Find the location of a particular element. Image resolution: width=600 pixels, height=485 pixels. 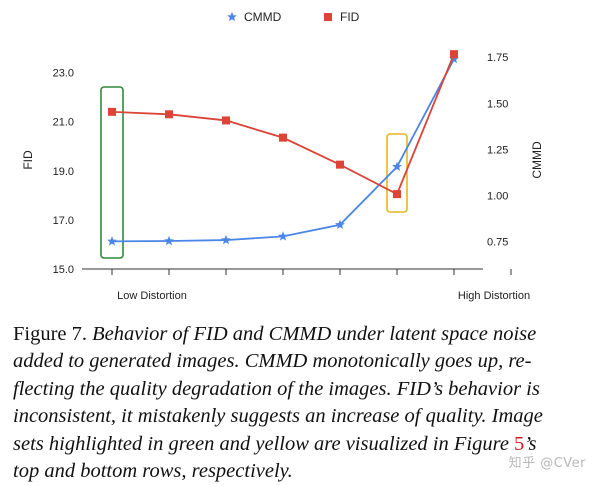

caption-ref-suffix: ’s is located at coordinates (530, 443).